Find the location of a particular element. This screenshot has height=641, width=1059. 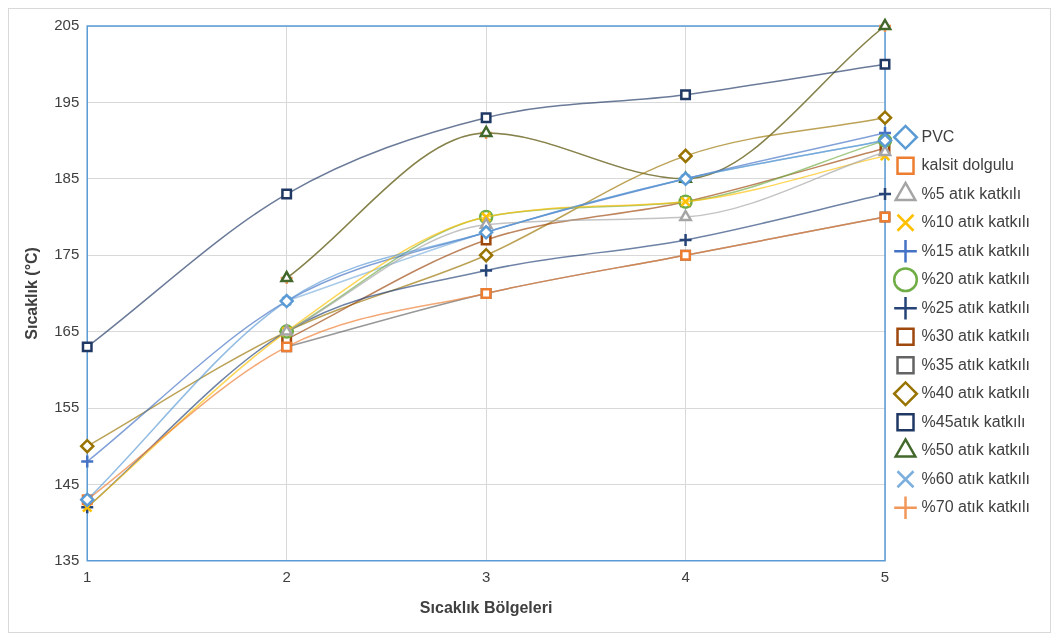

x-tick-label: 3 is located at coordinates (486, 576).